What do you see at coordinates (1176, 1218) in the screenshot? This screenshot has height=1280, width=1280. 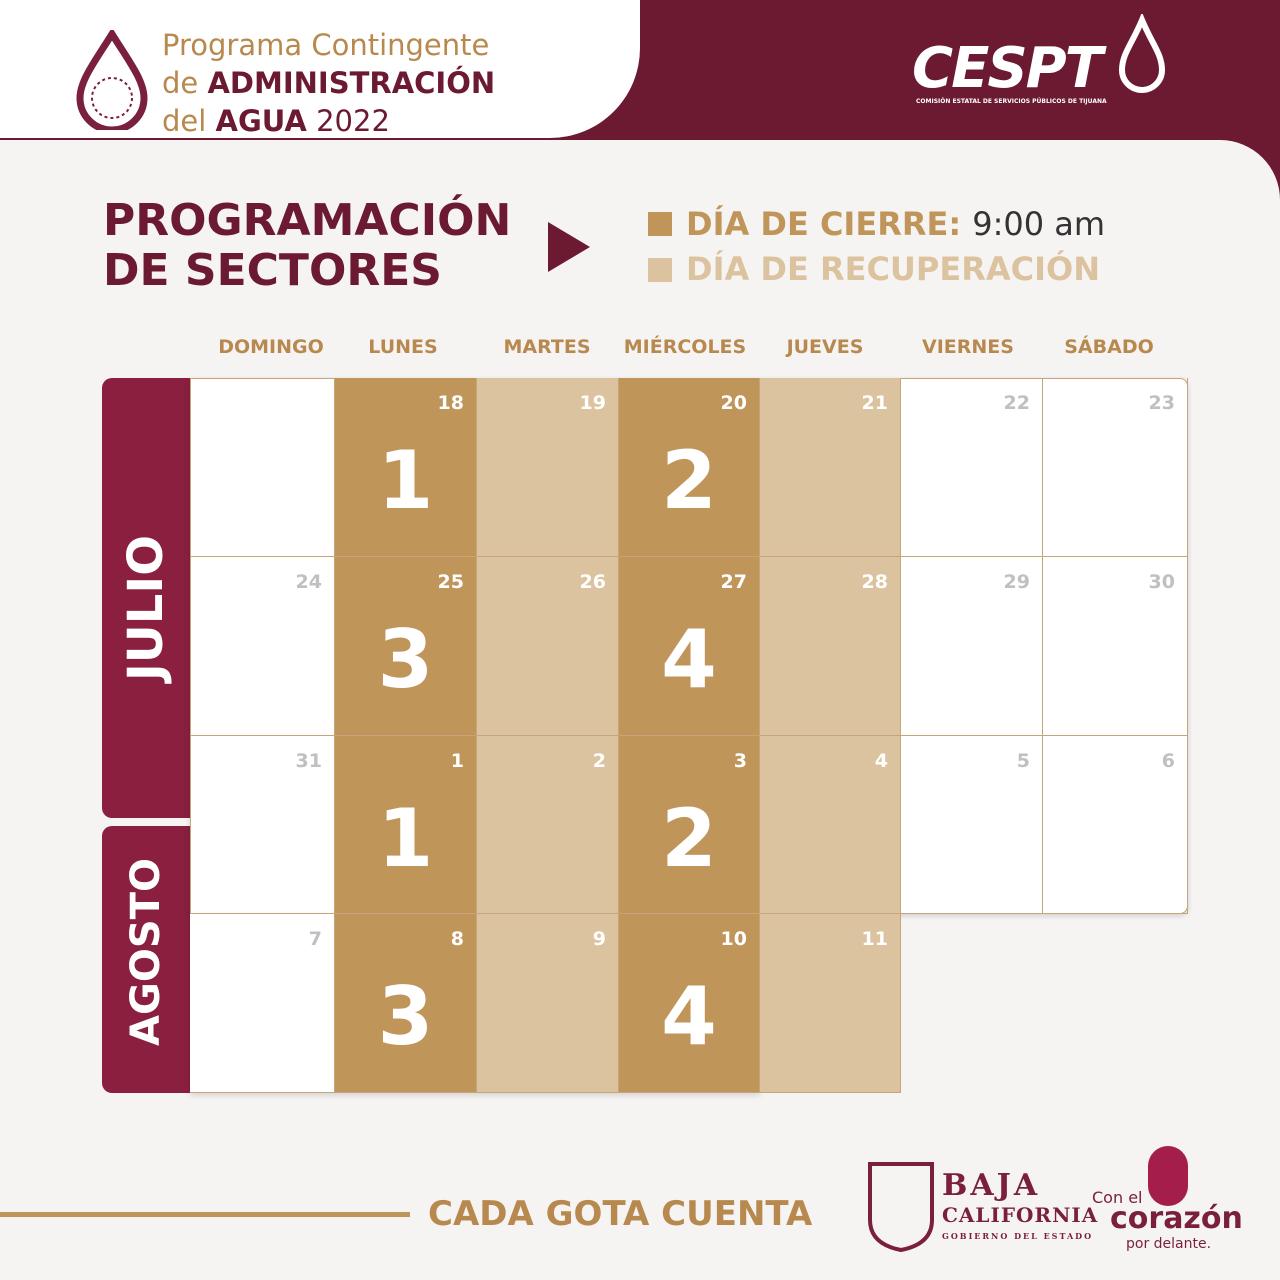 I see `text: corazón` at bounding box center [1176, 1218].